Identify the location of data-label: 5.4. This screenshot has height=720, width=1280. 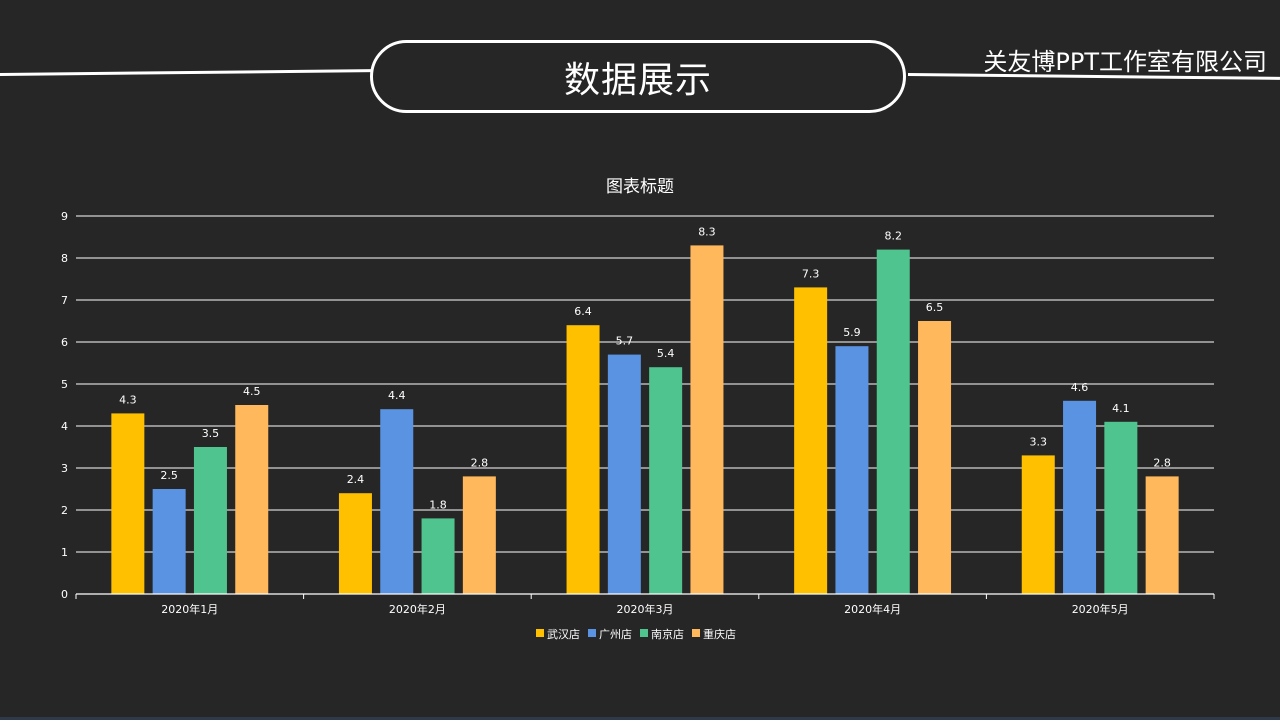
(666, 353).